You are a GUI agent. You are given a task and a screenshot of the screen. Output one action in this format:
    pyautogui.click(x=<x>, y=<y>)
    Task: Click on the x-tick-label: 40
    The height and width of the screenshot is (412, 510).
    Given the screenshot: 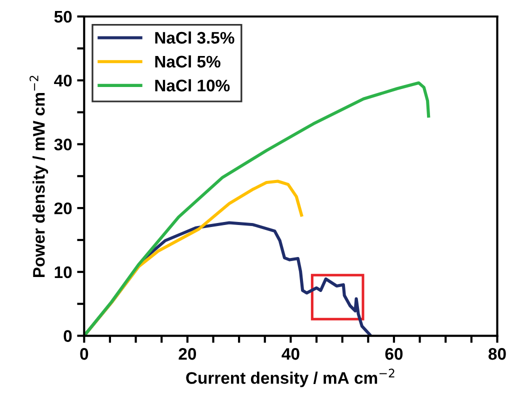 What is the action you would take?
    pyautogui.click(x=291, y=354)
    